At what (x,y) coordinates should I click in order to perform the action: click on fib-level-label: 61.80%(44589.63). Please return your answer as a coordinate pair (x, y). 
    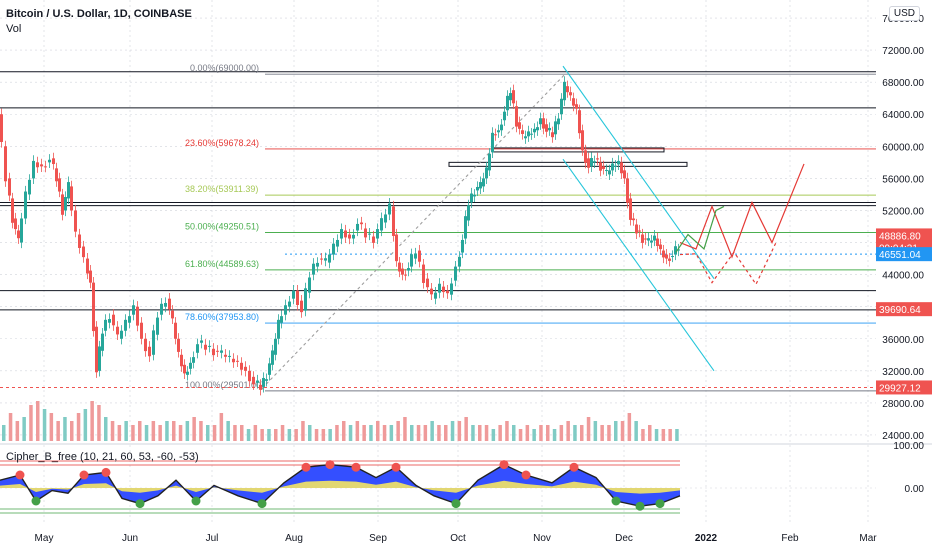
    Looking at the image, I should click on (222, 264).